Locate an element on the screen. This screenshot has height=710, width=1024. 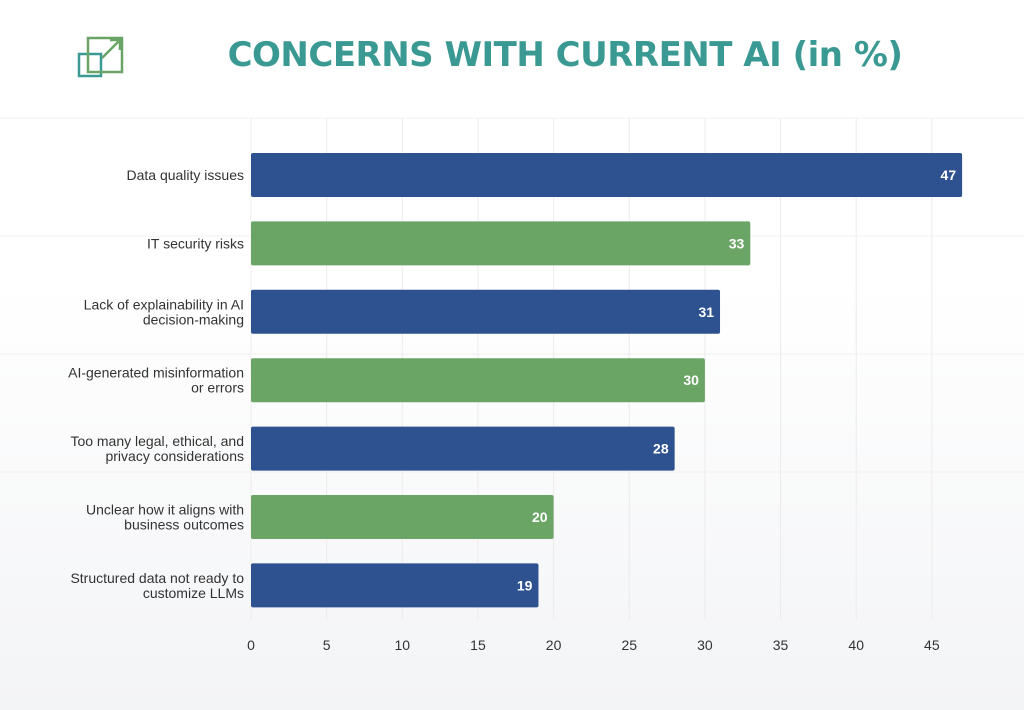
data-label: 19 is located at coordinates (525, 585).